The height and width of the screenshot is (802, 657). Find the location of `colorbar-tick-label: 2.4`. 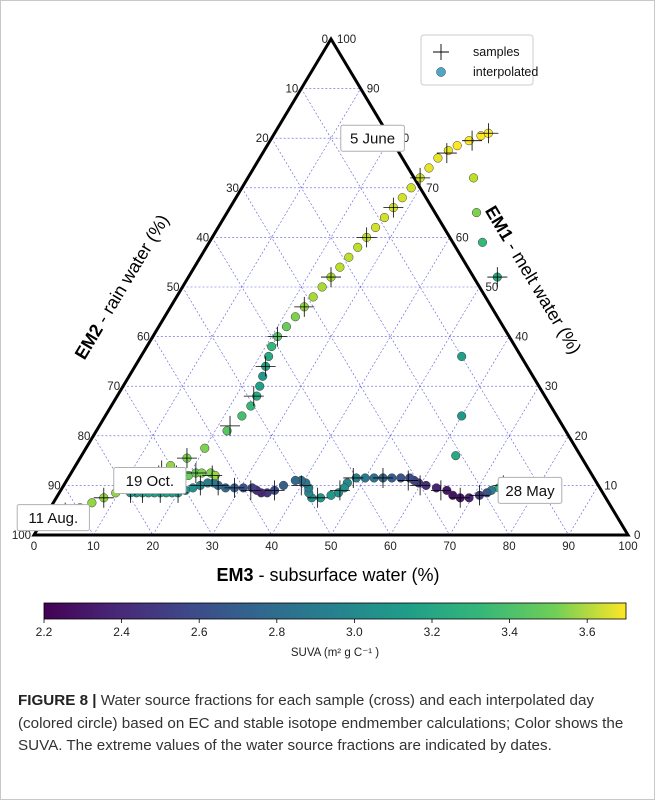

colorbar-tick-label: 2.4 is located at coordinates (121, 632).